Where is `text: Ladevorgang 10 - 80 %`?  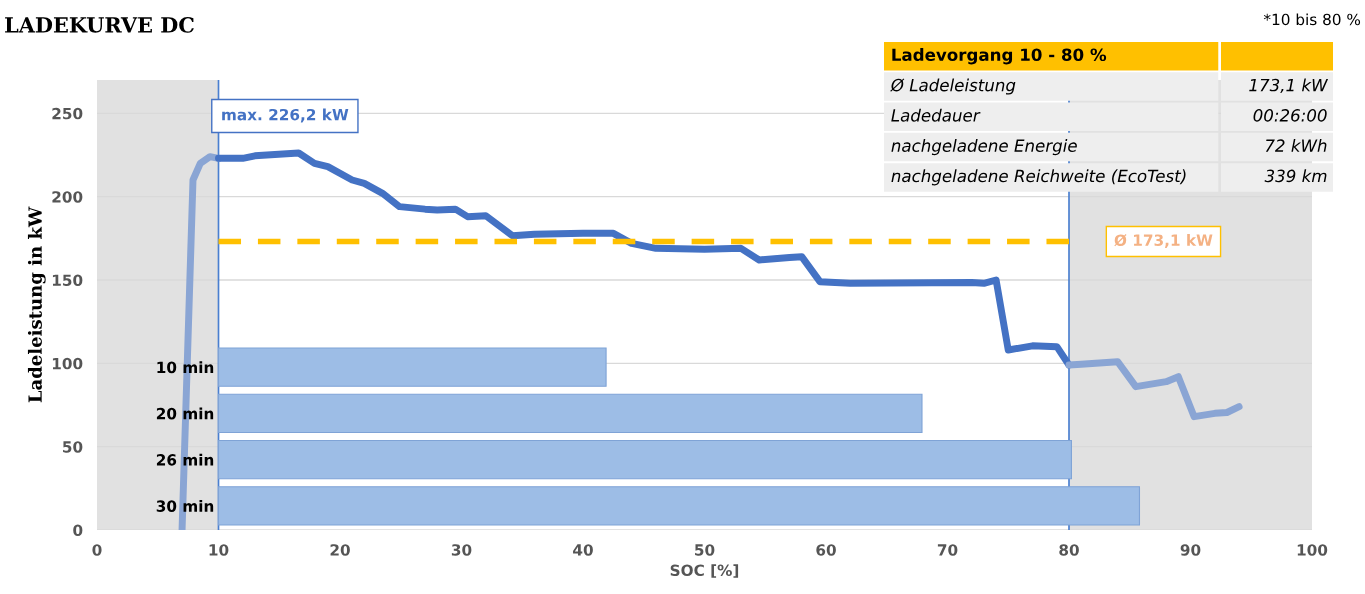 text: Ladevorgang 10 - 80 % is located at coordinates (999, 56).